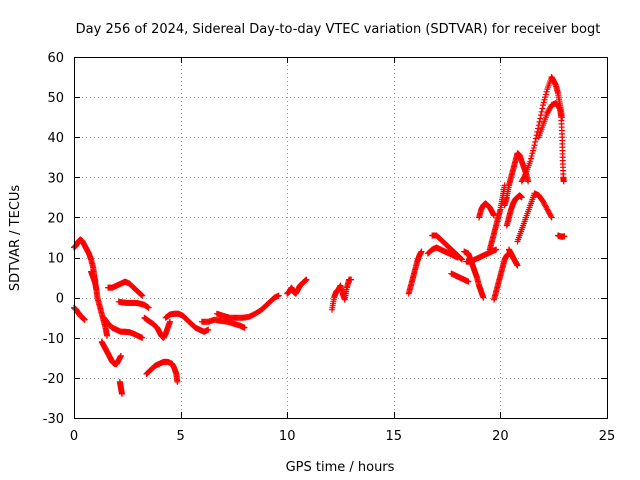 This screenshot has height=480, width=640. What do you see at coordinates (53, 419) in the screenshot?
I see `y-tick-label: -30` at bounding box center [53, 419].